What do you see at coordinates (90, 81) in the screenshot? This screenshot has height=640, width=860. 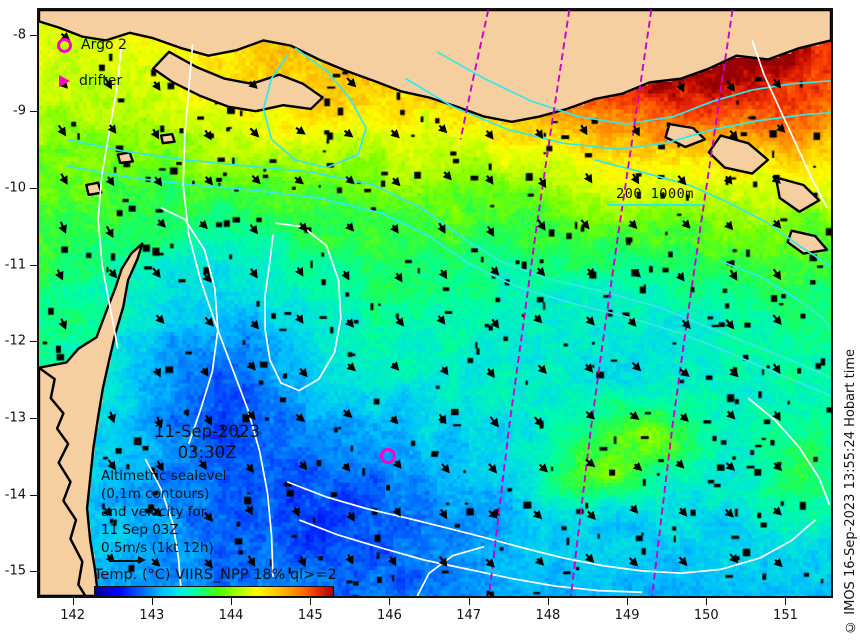 I see `legend-drifter: drifter` at bounding box center [90, 81].